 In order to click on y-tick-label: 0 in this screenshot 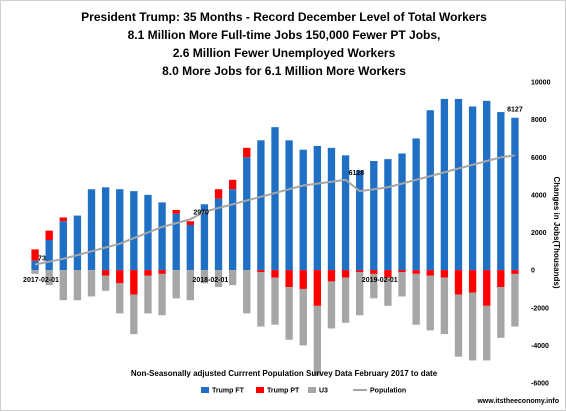, I will do `click(533, 271)`.